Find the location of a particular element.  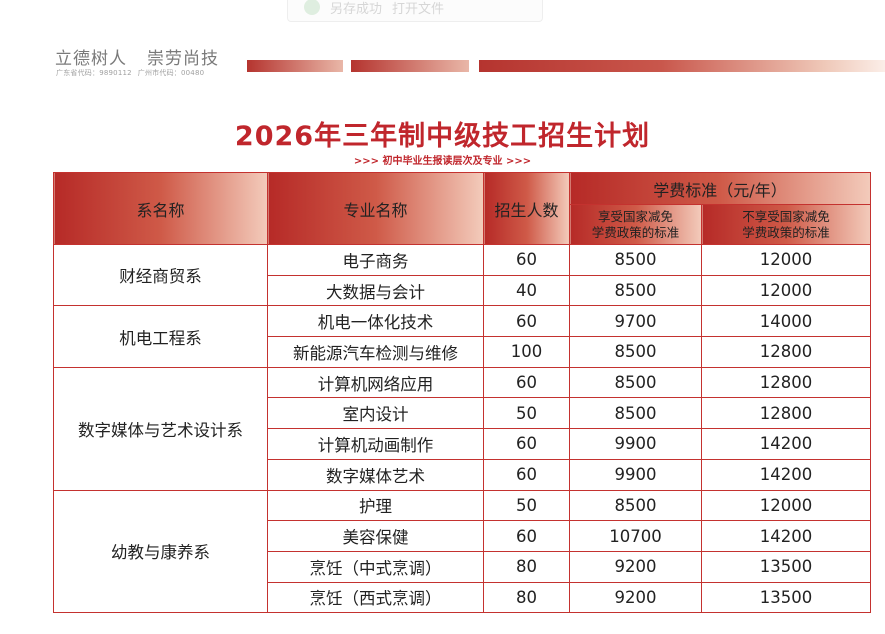

table-row: 大数据与会计 40 8500 12000 is located at coordinates (462, 290).